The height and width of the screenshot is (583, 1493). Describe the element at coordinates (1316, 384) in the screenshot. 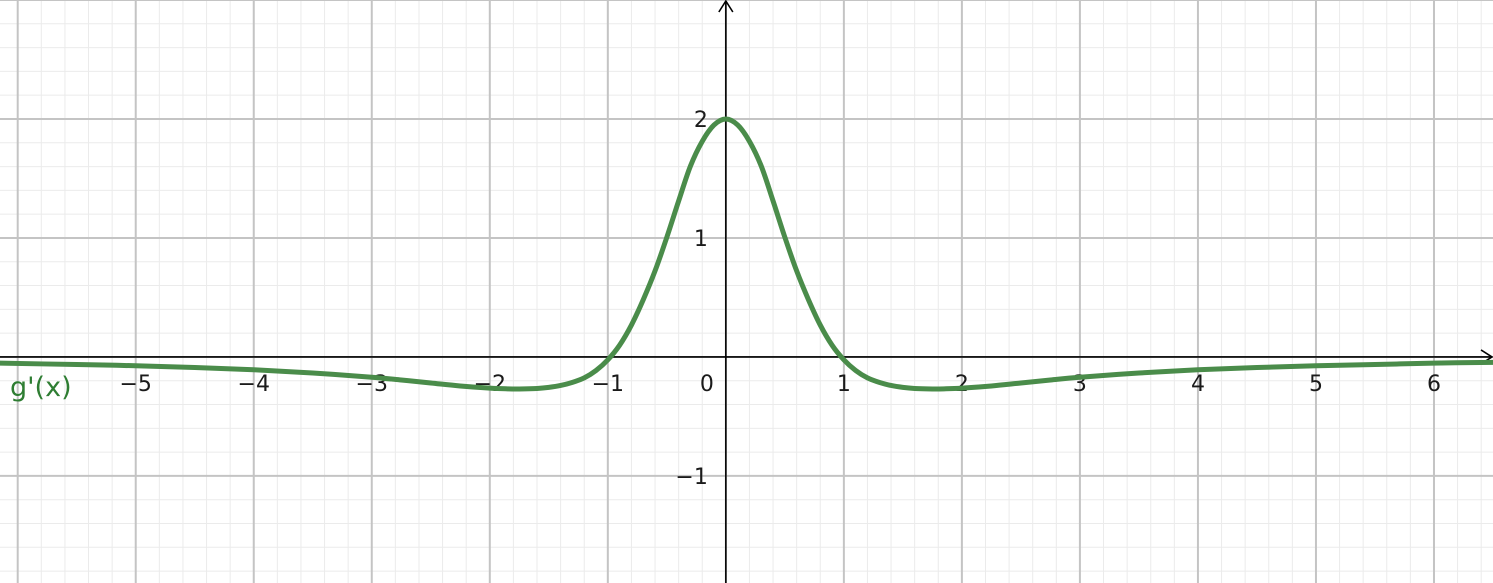

I see `x-tick-label: 5` at that location.